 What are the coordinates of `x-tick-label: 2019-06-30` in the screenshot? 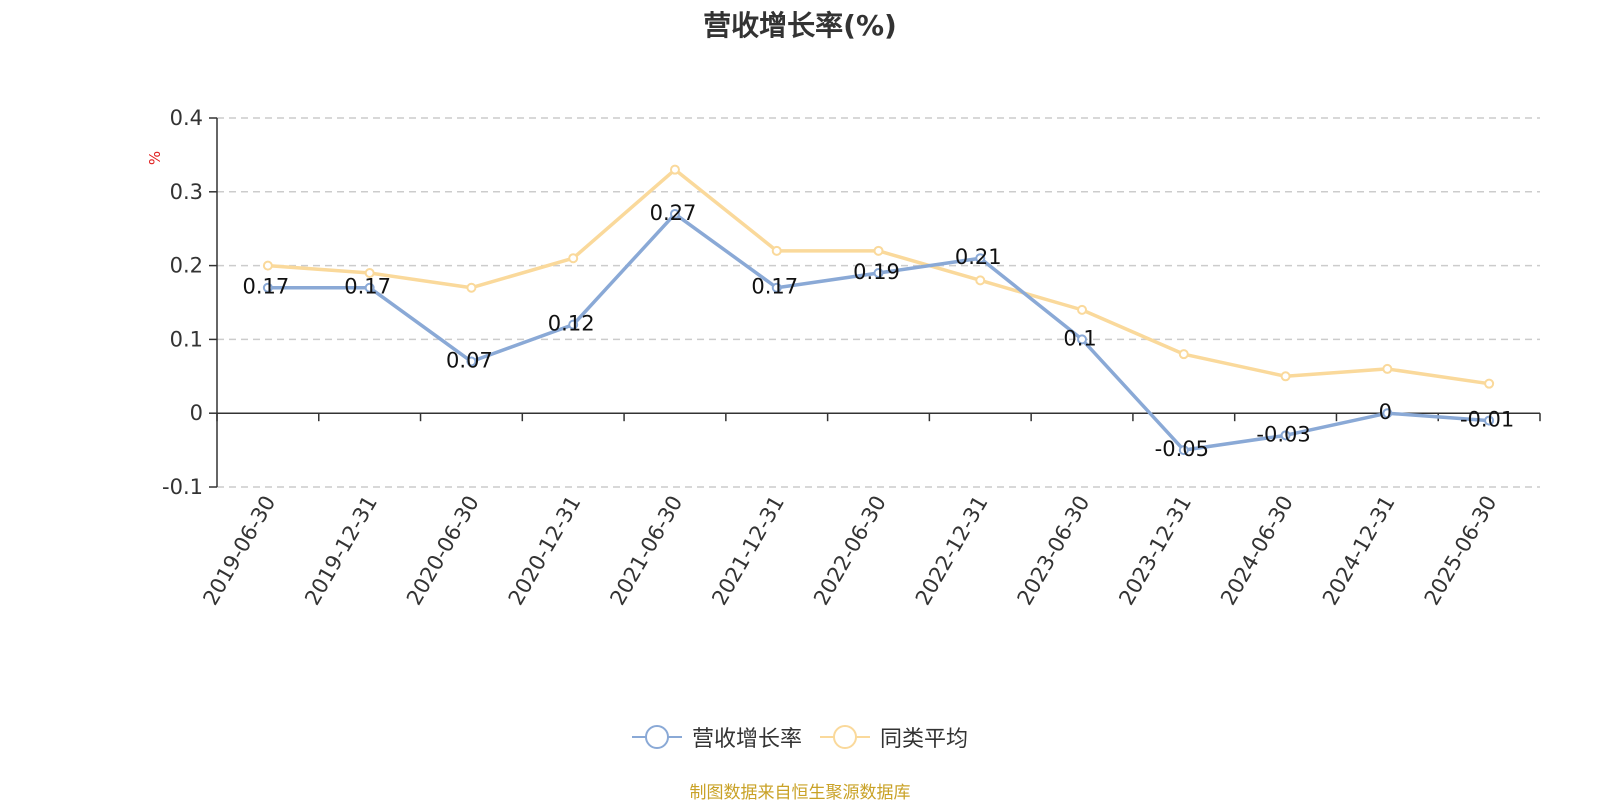 It's located at (239, 551).